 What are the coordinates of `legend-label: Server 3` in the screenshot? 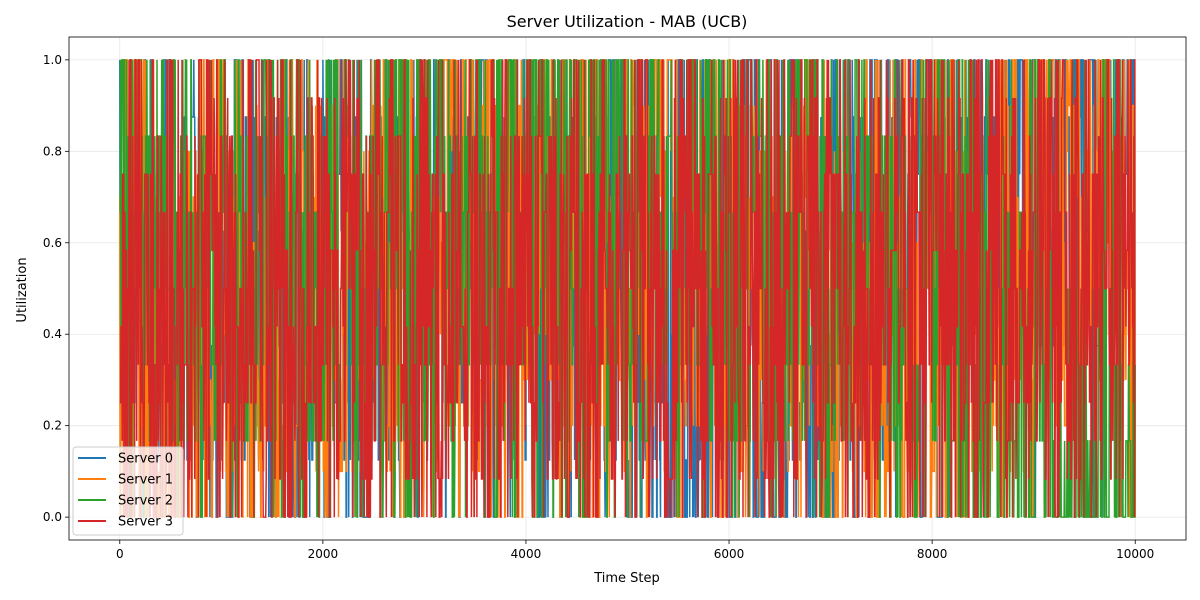 It's located at (145, 522).